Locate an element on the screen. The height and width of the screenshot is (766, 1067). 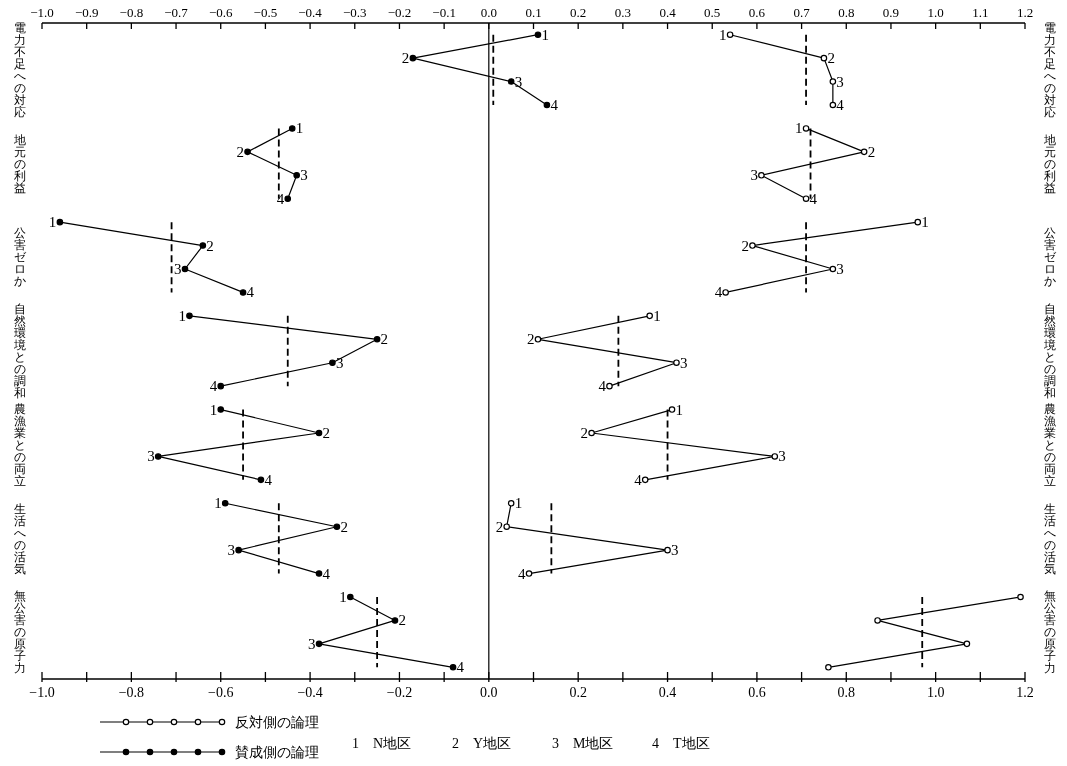
x-tick-label: 0.6 is located at coordinates (757, 692).